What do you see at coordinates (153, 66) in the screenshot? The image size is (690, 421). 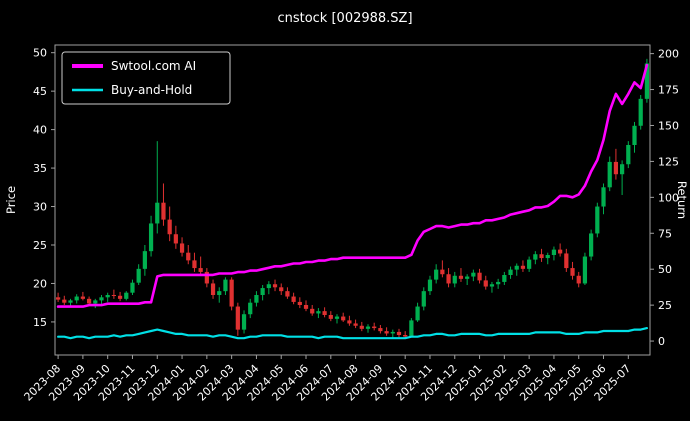 I see `legend-item-label: Swtool.com AI` at bounding box center [153, 66].